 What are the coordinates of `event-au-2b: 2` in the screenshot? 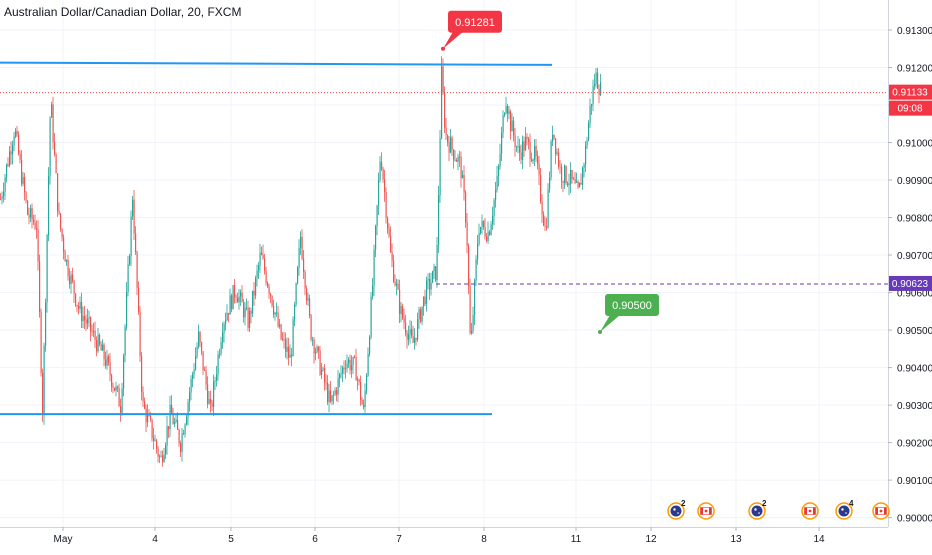 It's located at (757, 509).